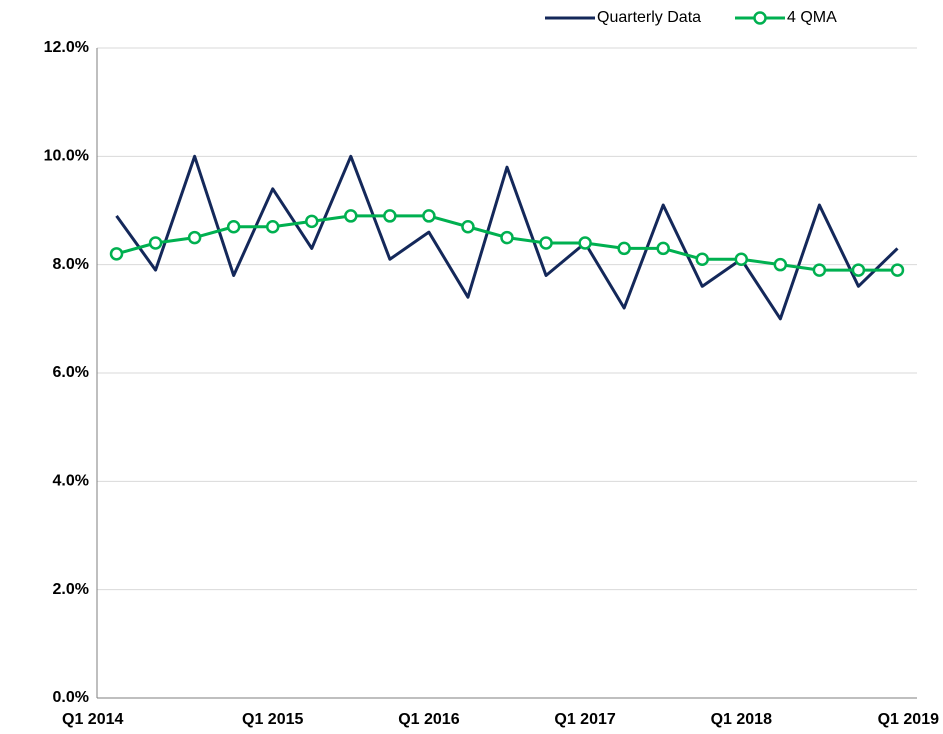 The image size is (943, 734). What do you see at coordinates (71, 697) in the screenshot?
I see `y-tick-label: 0.0%` at bounding box center [71, 697].